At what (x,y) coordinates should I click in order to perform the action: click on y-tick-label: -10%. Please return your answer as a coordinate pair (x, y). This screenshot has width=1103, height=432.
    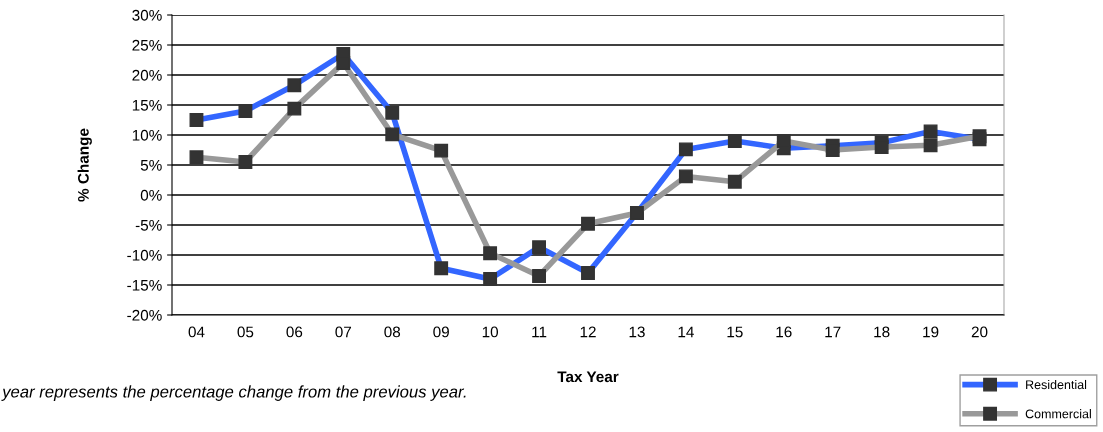
    Looking at the image, I should click on (144, 255).